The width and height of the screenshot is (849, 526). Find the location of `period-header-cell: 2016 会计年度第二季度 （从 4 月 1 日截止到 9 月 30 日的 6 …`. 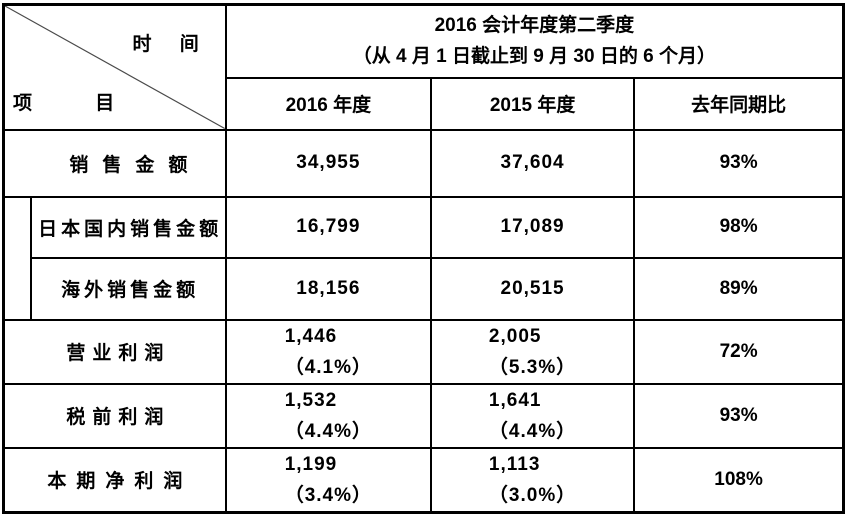

period-header-cell: 2016 会计年度第二季度 （从 4 月 1 日截止到 9 月 30 日的 6 … is located at coordinates (534, 41).